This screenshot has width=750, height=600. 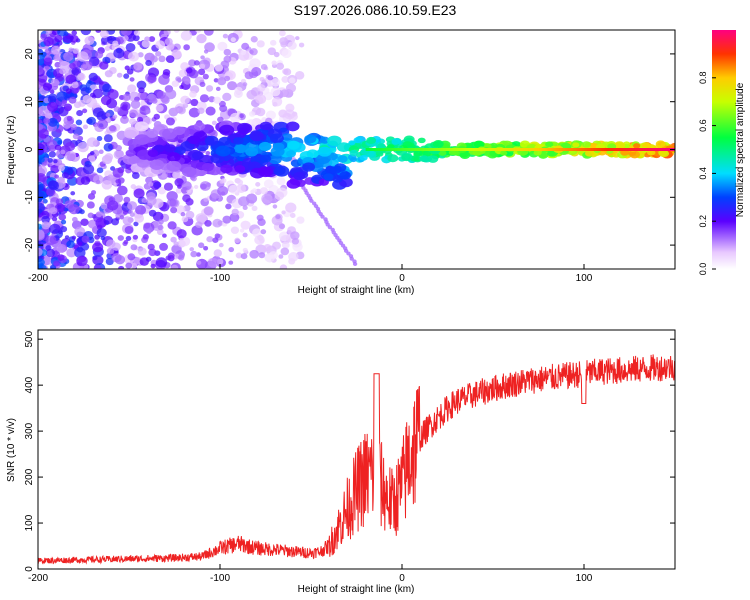 What do you see at coordinates (356, 290) in the screenshot?
I see `spectrogram-xlabel: Height of straight line (km)` at bounding box center [356, 290].